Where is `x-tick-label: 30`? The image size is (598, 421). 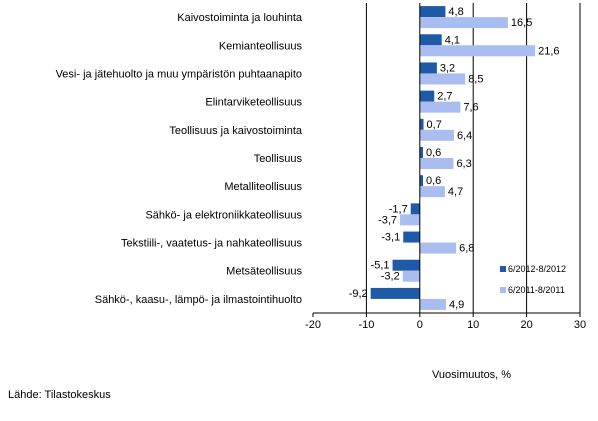 x-tick-label: 30 is located at coordinates (580, 325).